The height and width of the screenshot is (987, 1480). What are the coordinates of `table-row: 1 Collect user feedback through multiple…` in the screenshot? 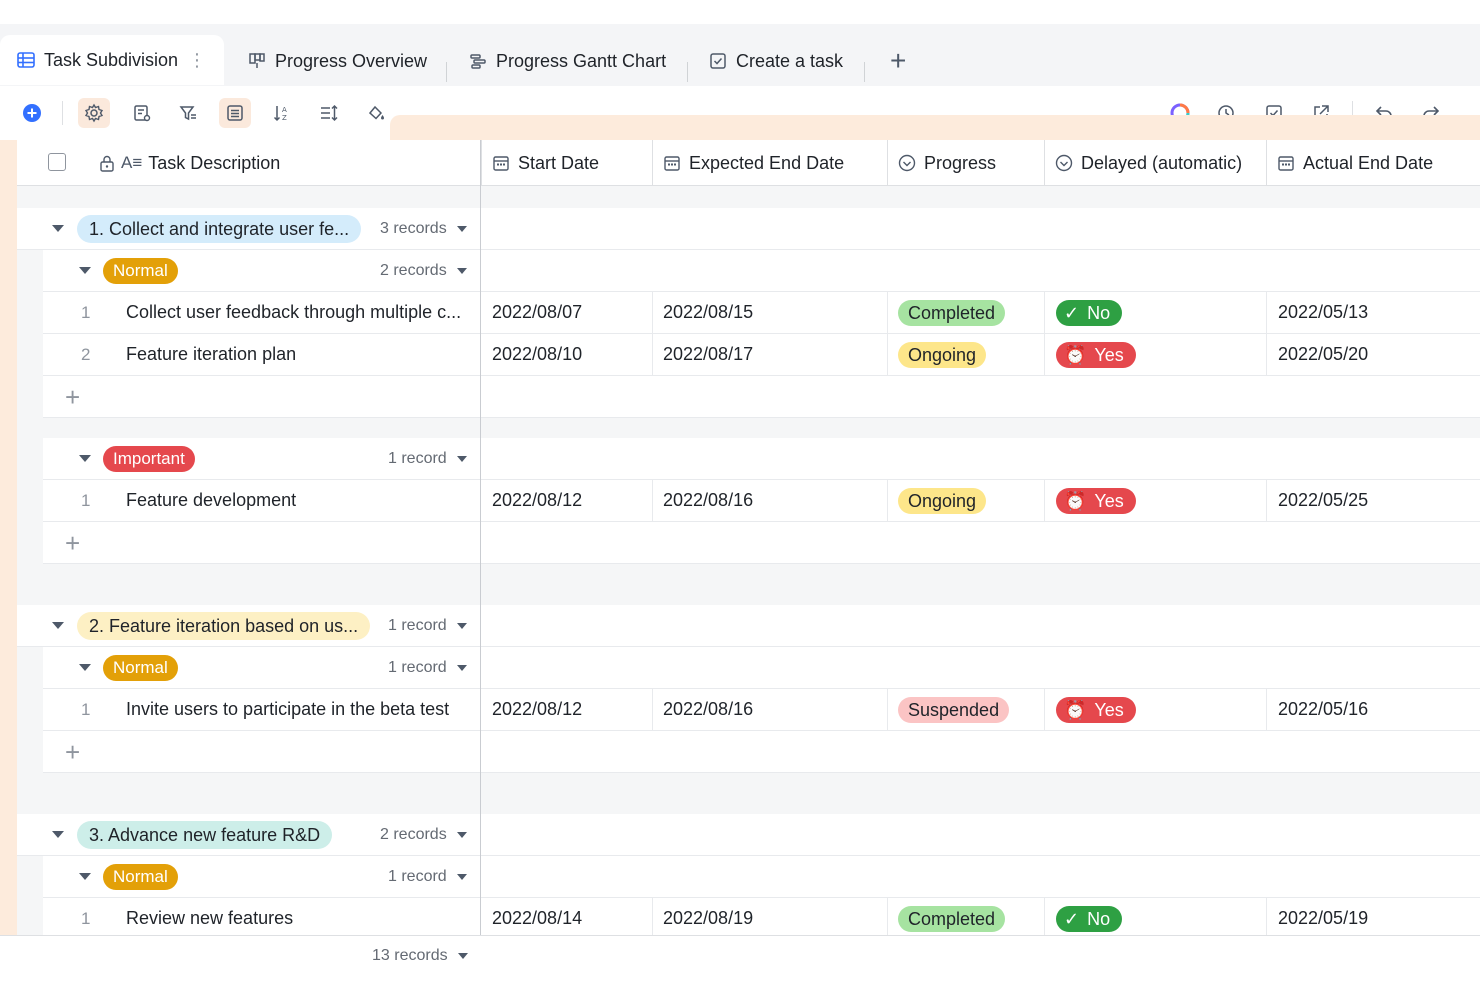 It's located at (761, 313).